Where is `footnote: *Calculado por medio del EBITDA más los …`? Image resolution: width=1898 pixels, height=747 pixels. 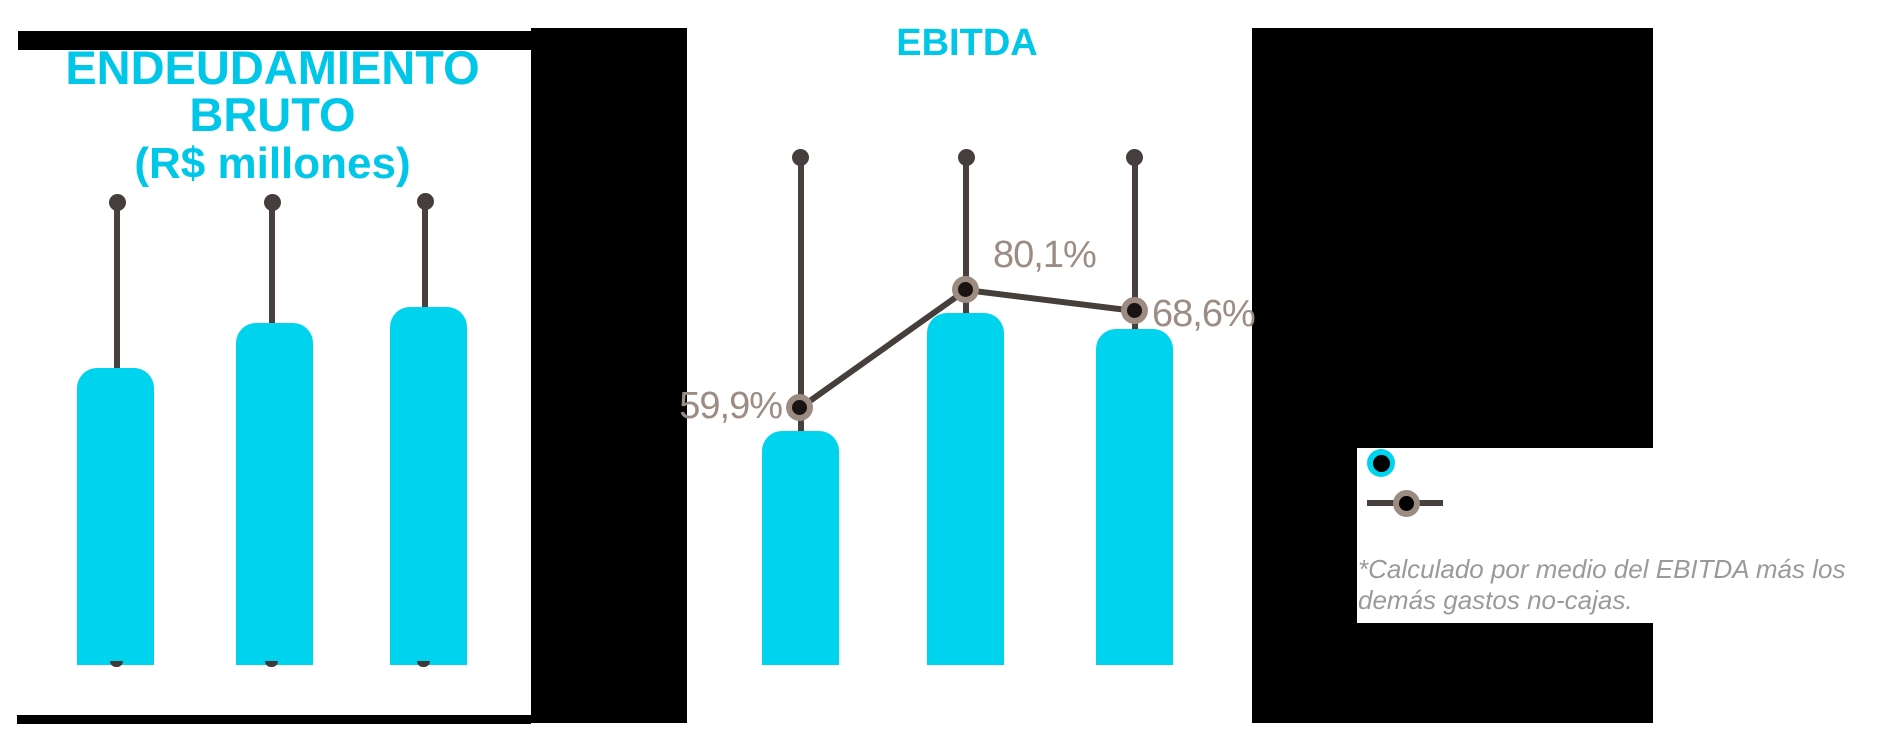 footnote: *Calculado por medio del EBITDA más los … is located at coordinates (1628, 585).